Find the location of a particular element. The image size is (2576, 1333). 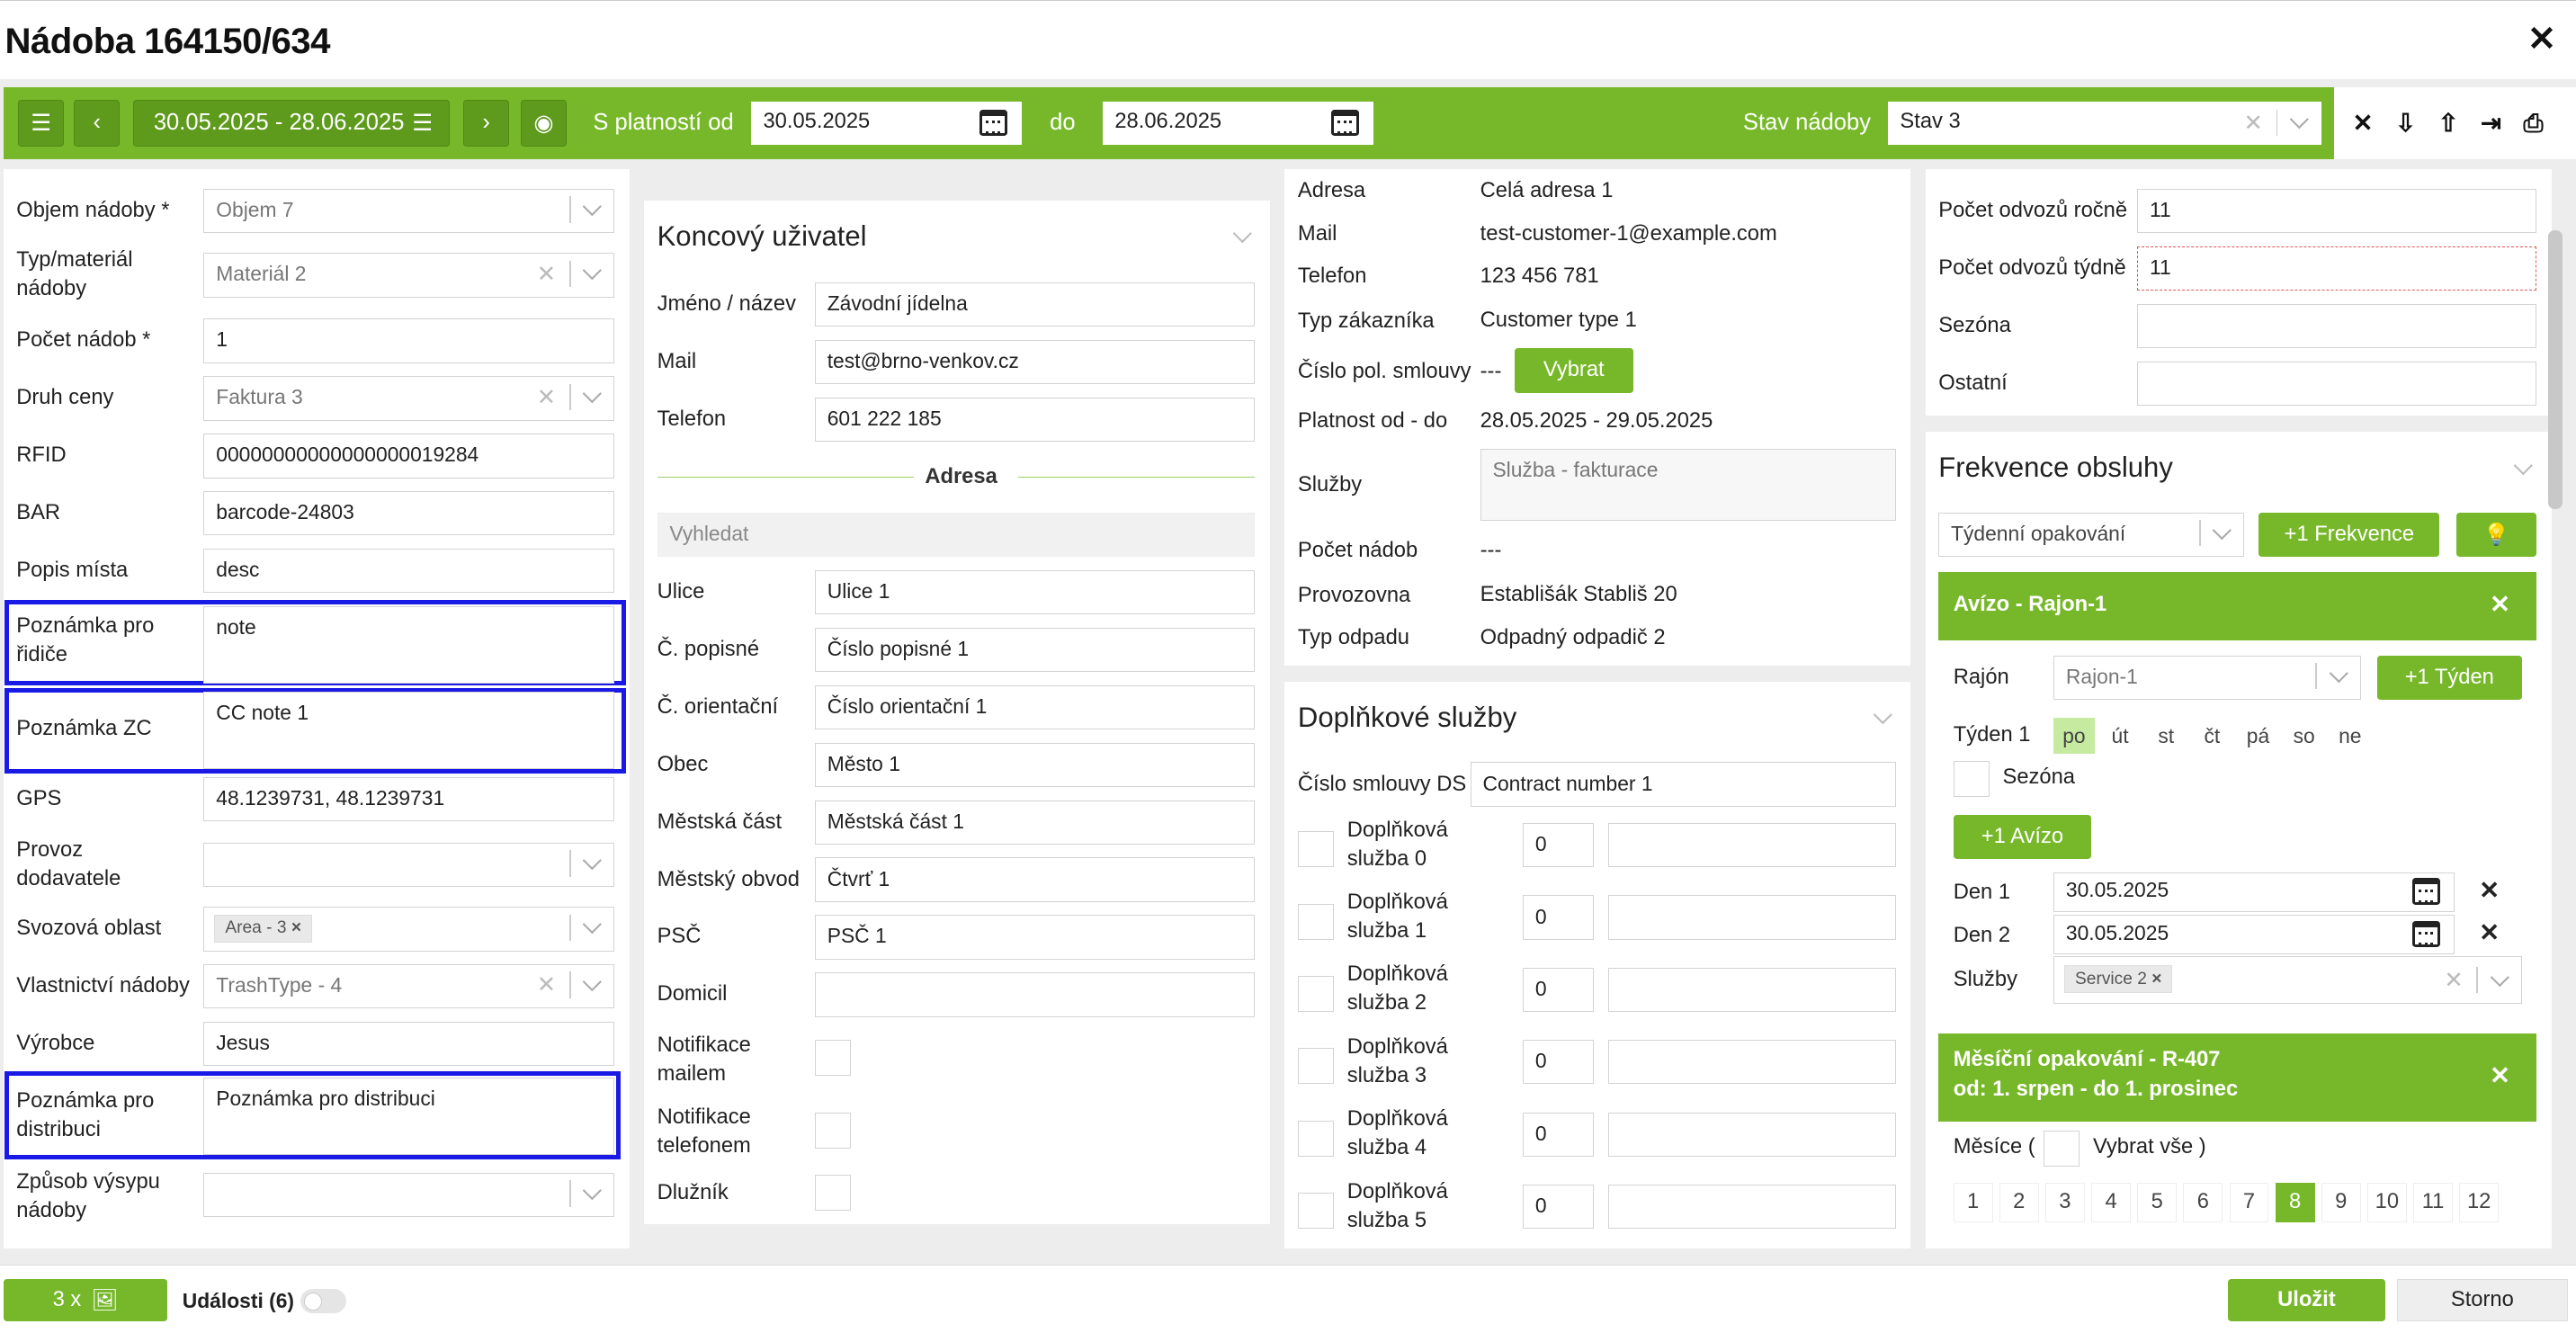

mail-input: test@brno-venkov.cz is located at coordinates (1035, 362).